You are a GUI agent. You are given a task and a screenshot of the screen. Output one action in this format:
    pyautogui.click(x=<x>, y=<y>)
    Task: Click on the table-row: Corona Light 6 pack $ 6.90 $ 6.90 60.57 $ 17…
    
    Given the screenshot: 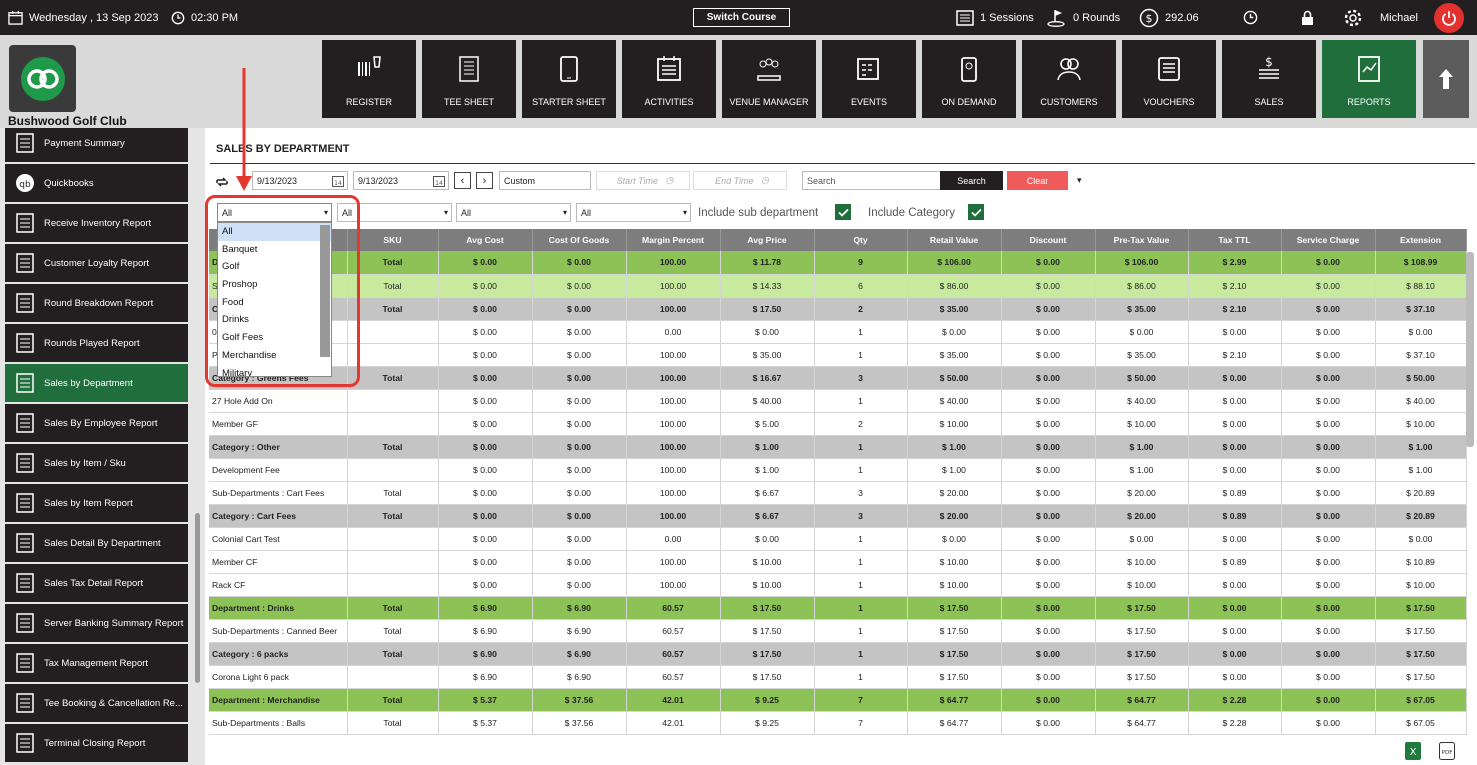 What is the action you would take?
    pyautogui.click(x=838, y=677)
    